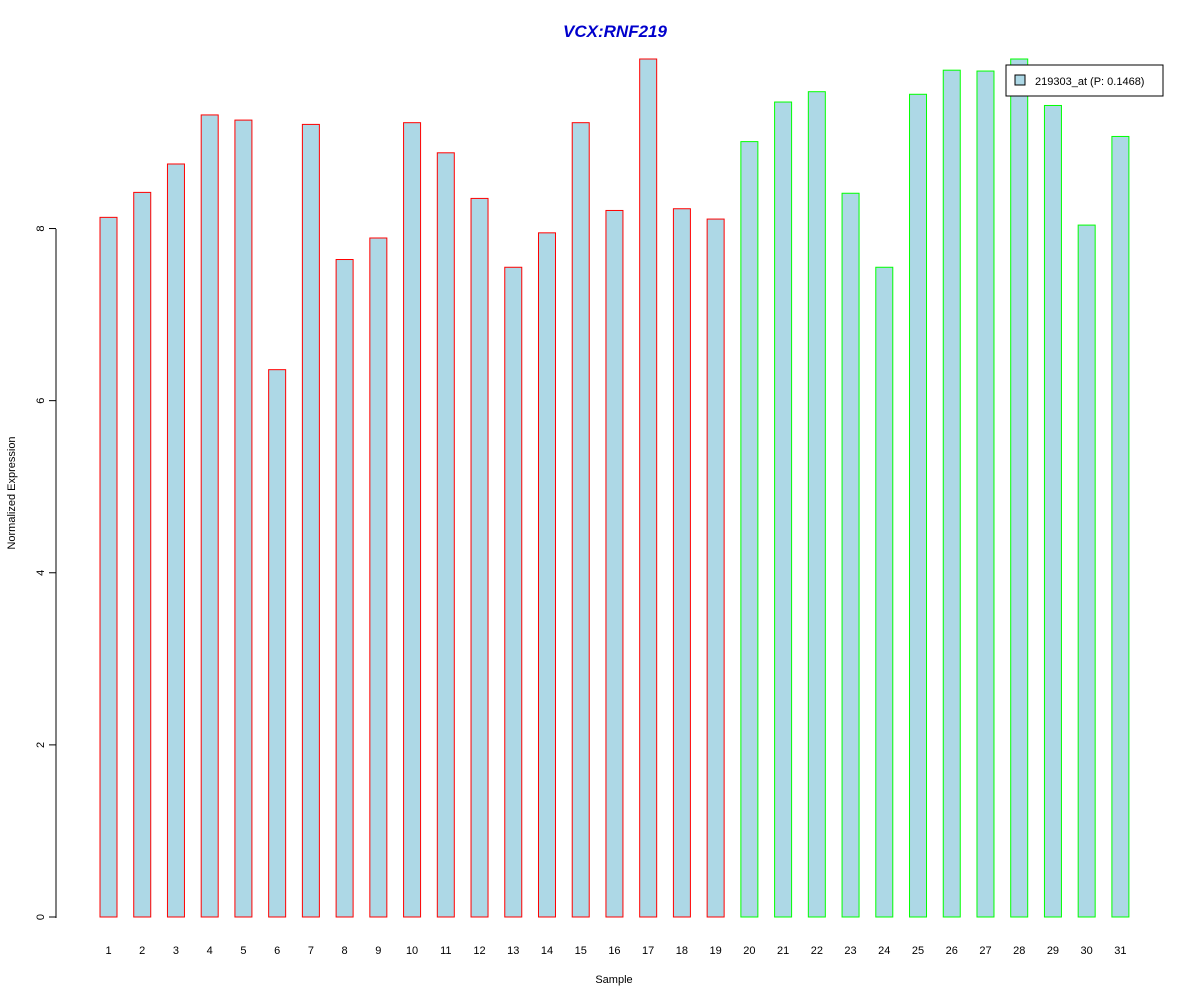 This screenshot has height=1000, width=1200. What do you see at coordinates (277, 951) in the screenshot?
I see `x-tick-label: 6` at bounding box center [277, 951].